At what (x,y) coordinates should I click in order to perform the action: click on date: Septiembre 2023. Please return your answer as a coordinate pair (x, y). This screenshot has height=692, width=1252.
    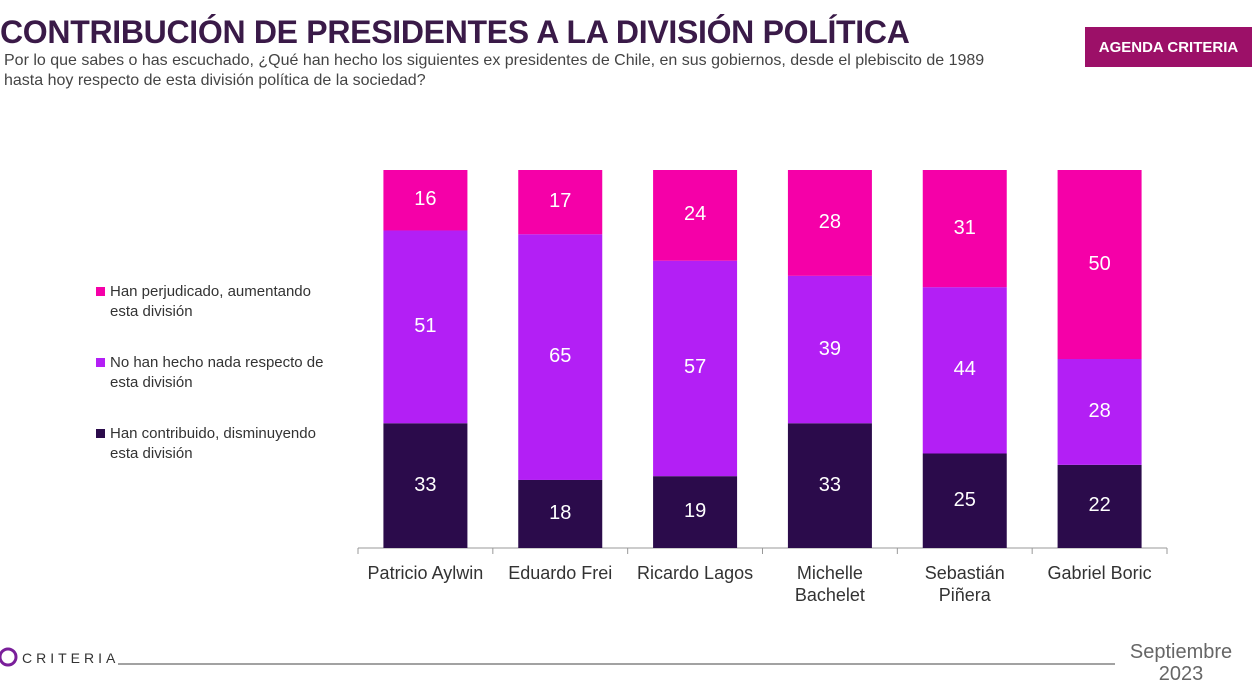
    Looking at the image, I should click on (1181, 663).